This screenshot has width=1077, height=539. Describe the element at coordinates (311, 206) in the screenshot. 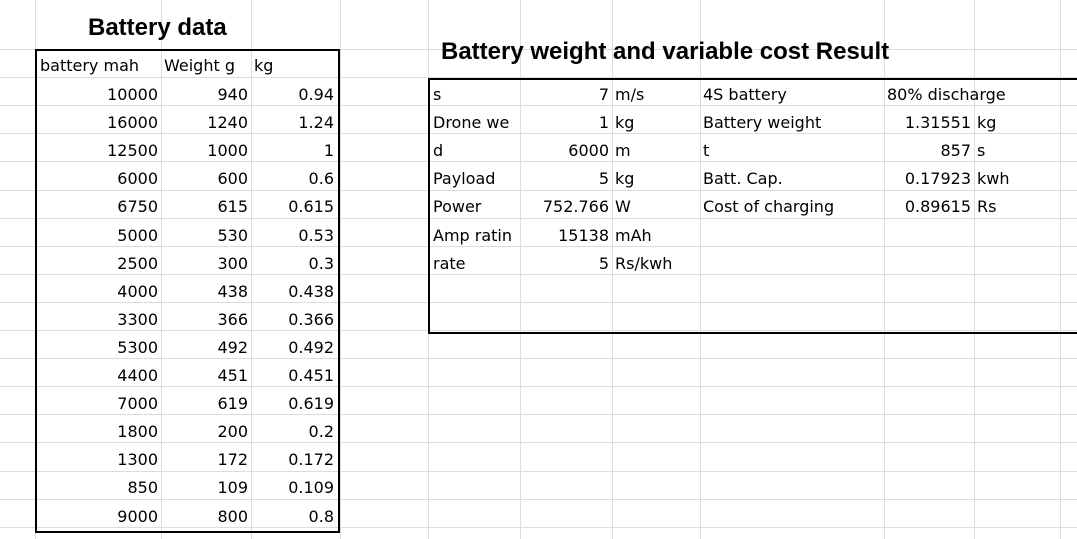

I see `kg-cell: 0.615` at that location.